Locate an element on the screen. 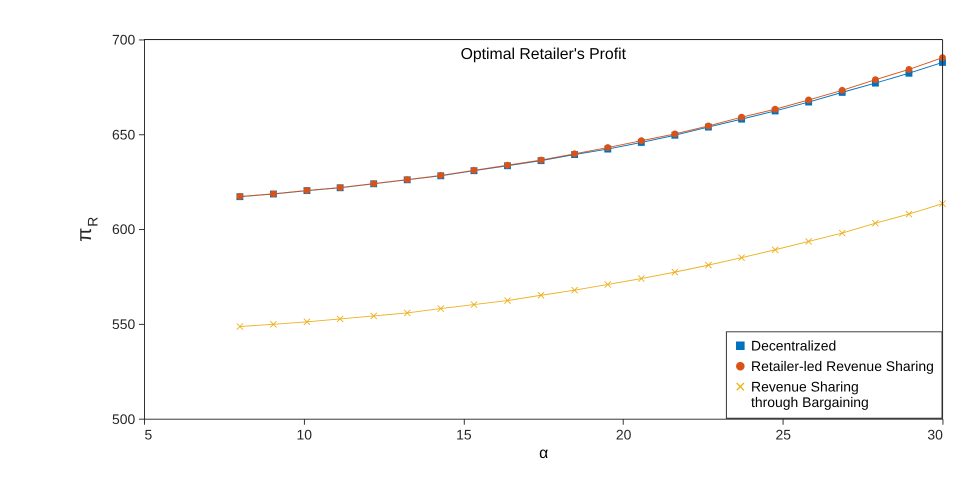 Image resolution: width=962 pixels, height=493 pixels. legend-label: Decentralized is located at coordinates (793, 345).